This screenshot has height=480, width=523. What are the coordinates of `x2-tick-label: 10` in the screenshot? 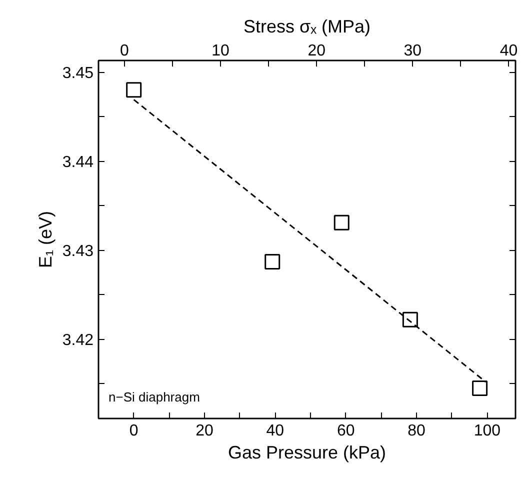 It's located at (221, 51).